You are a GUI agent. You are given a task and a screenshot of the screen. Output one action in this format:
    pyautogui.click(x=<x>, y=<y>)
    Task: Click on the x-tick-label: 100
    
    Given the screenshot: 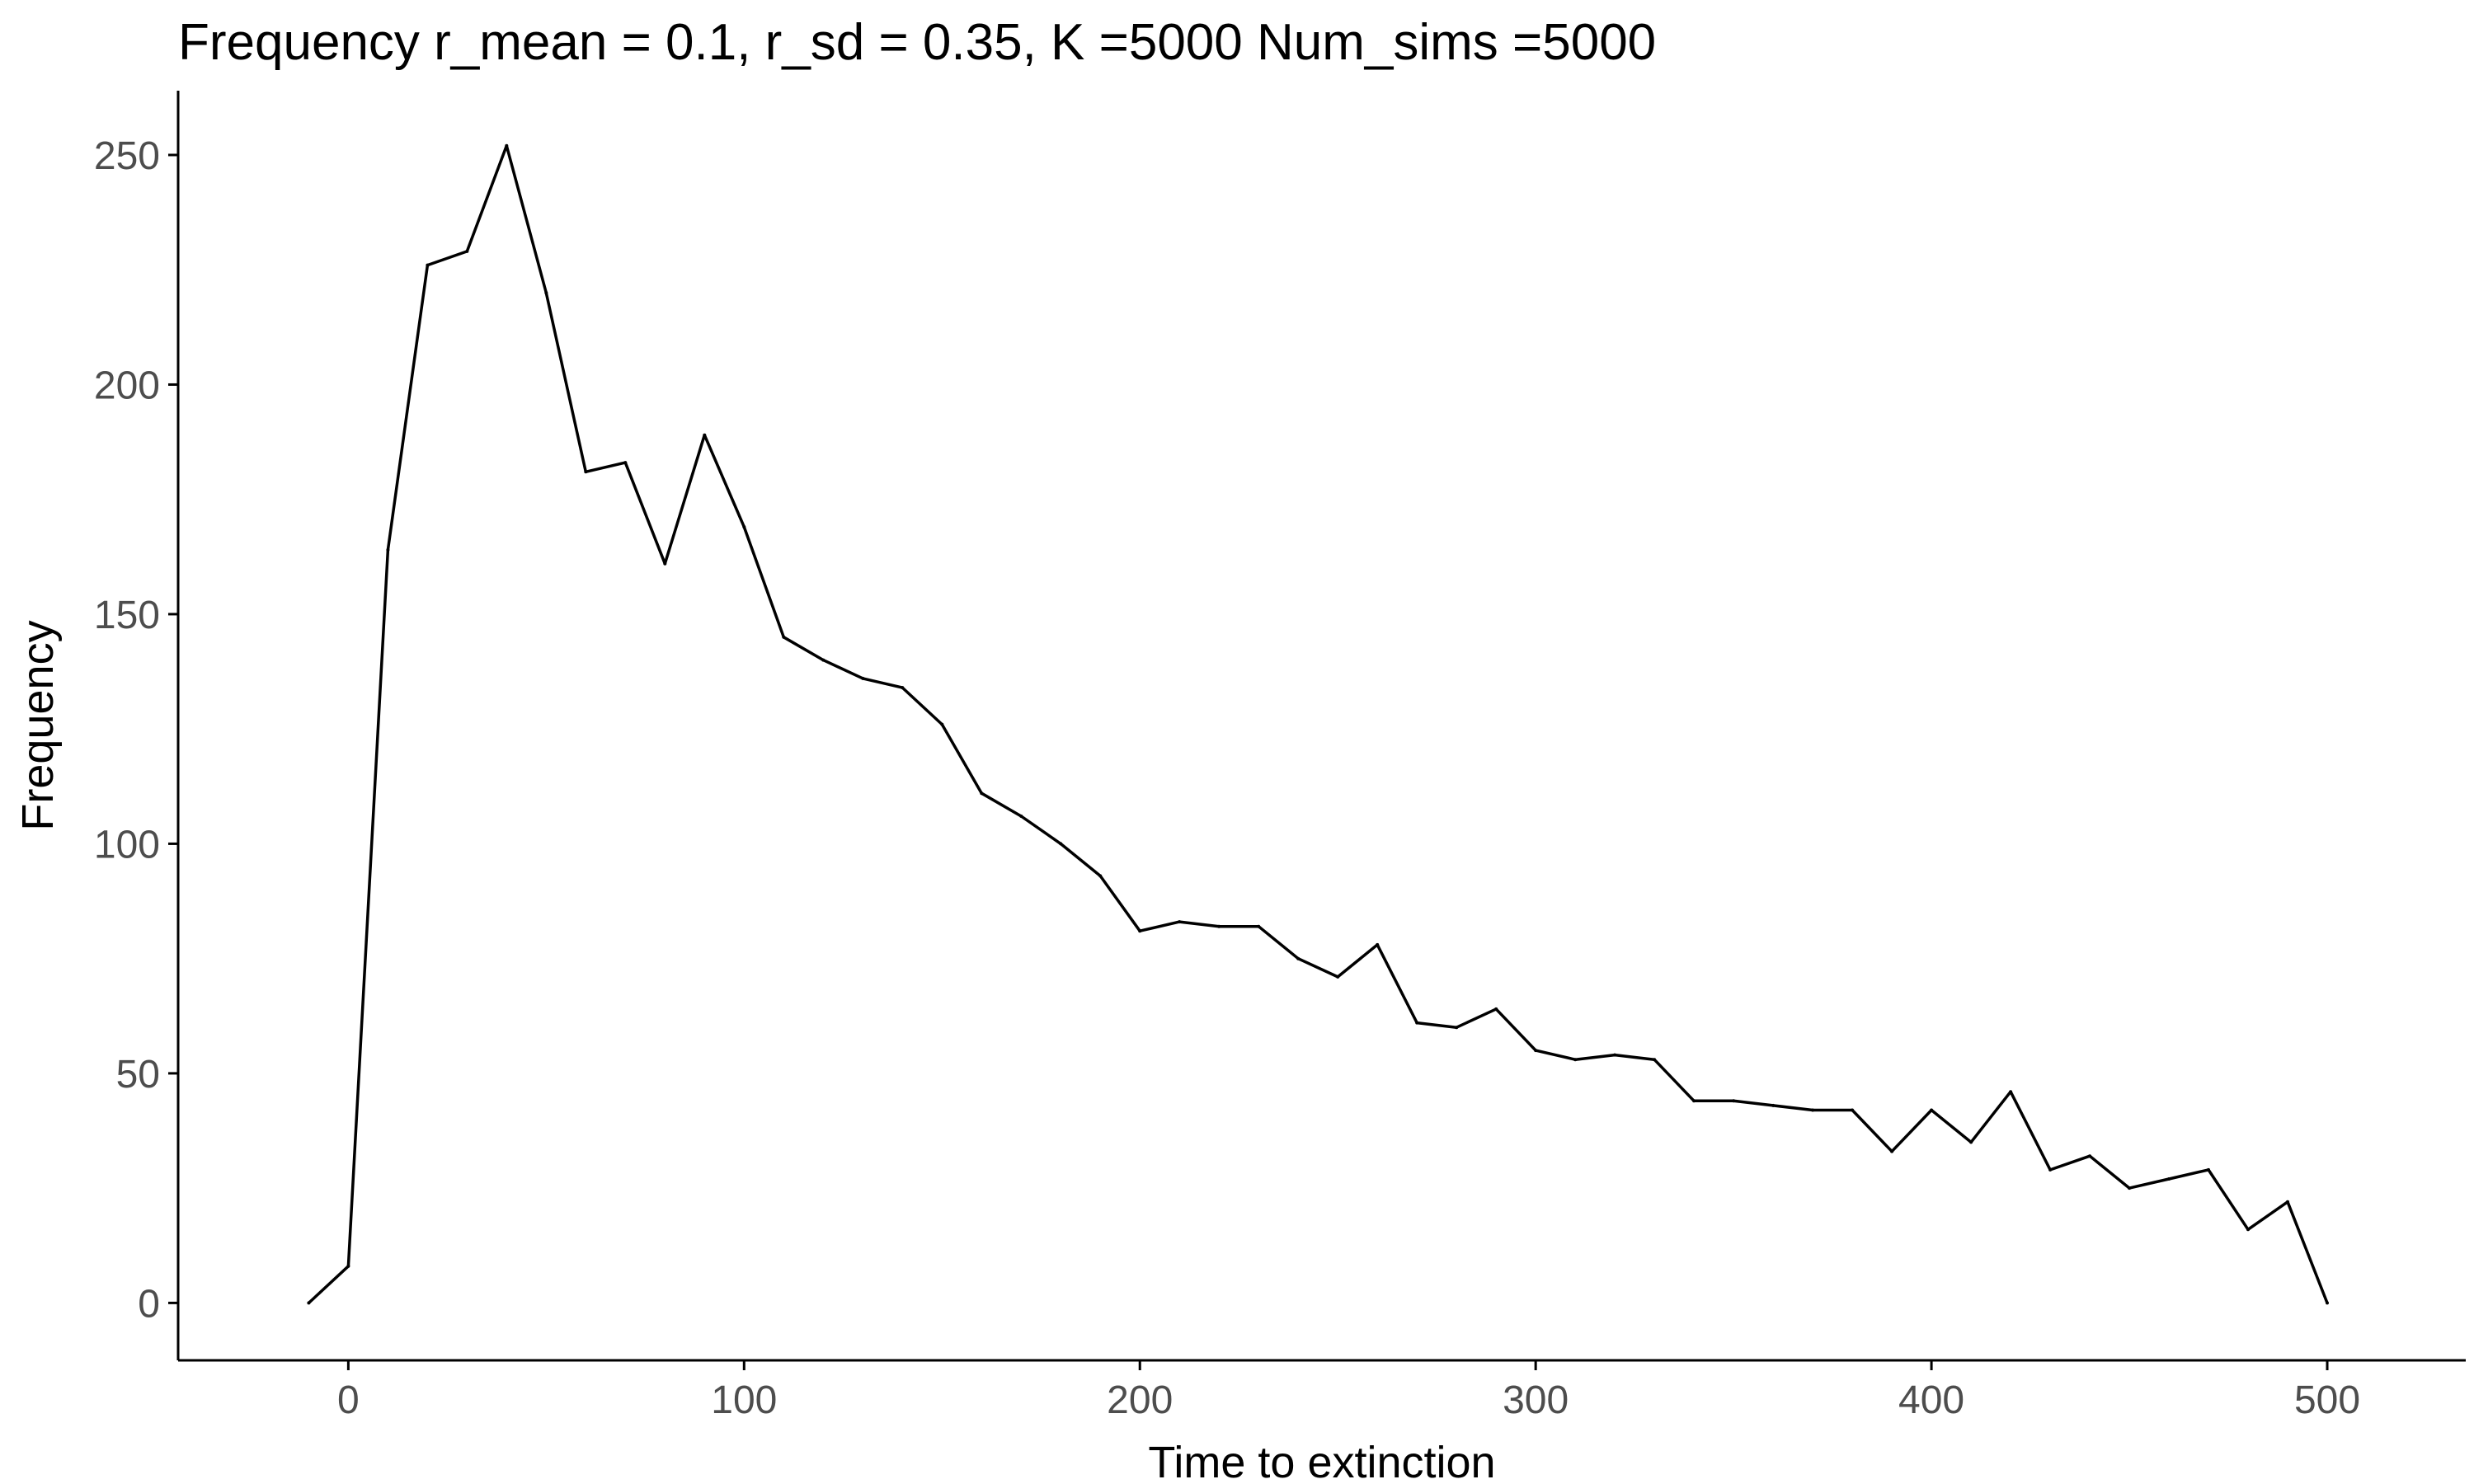 What is the action you would take?
    pyautogui.click(x=744, y=1400)
    